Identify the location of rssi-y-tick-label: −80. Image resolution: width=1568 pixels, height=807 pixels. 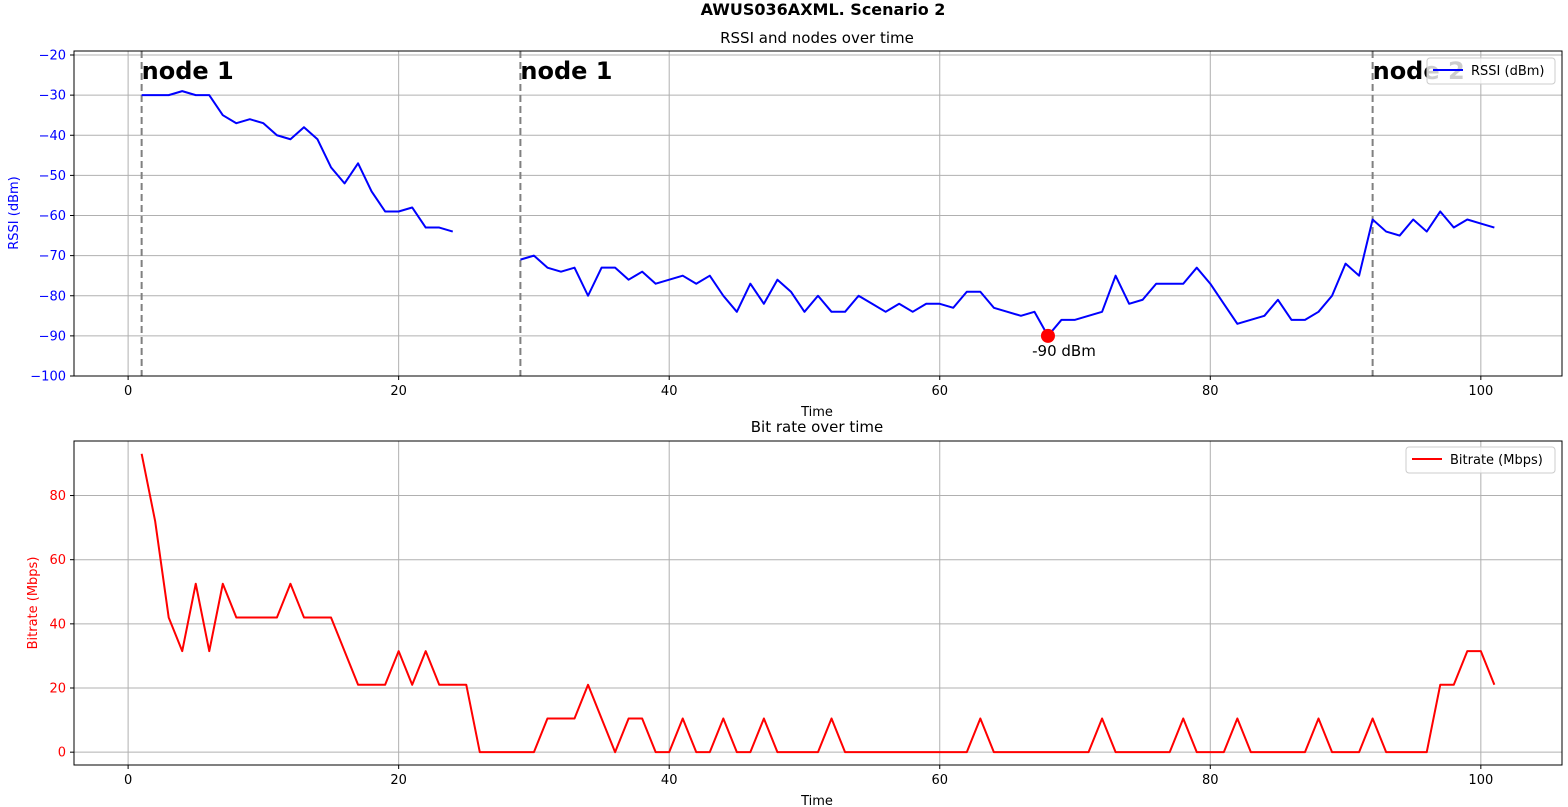
(52, 296).